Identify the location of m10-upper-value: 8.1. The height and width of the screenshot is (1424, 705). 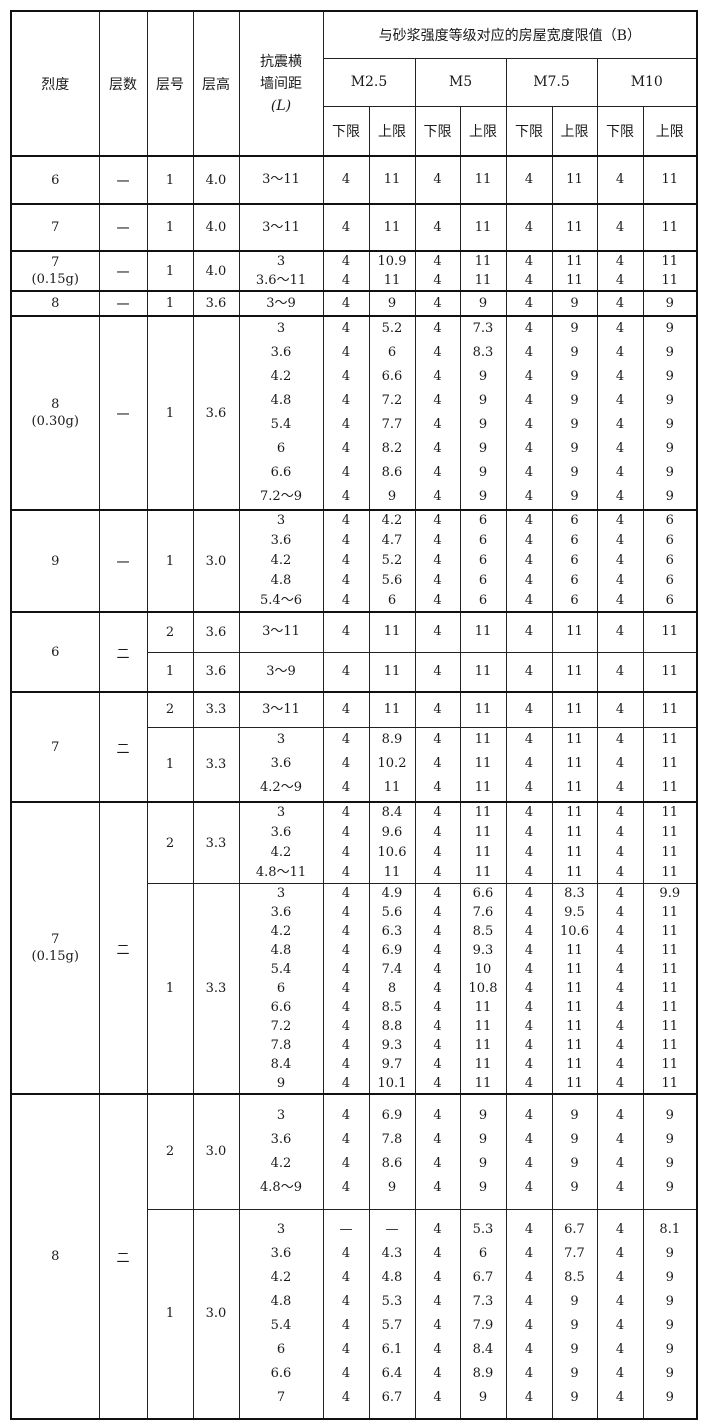
(670, 1229).